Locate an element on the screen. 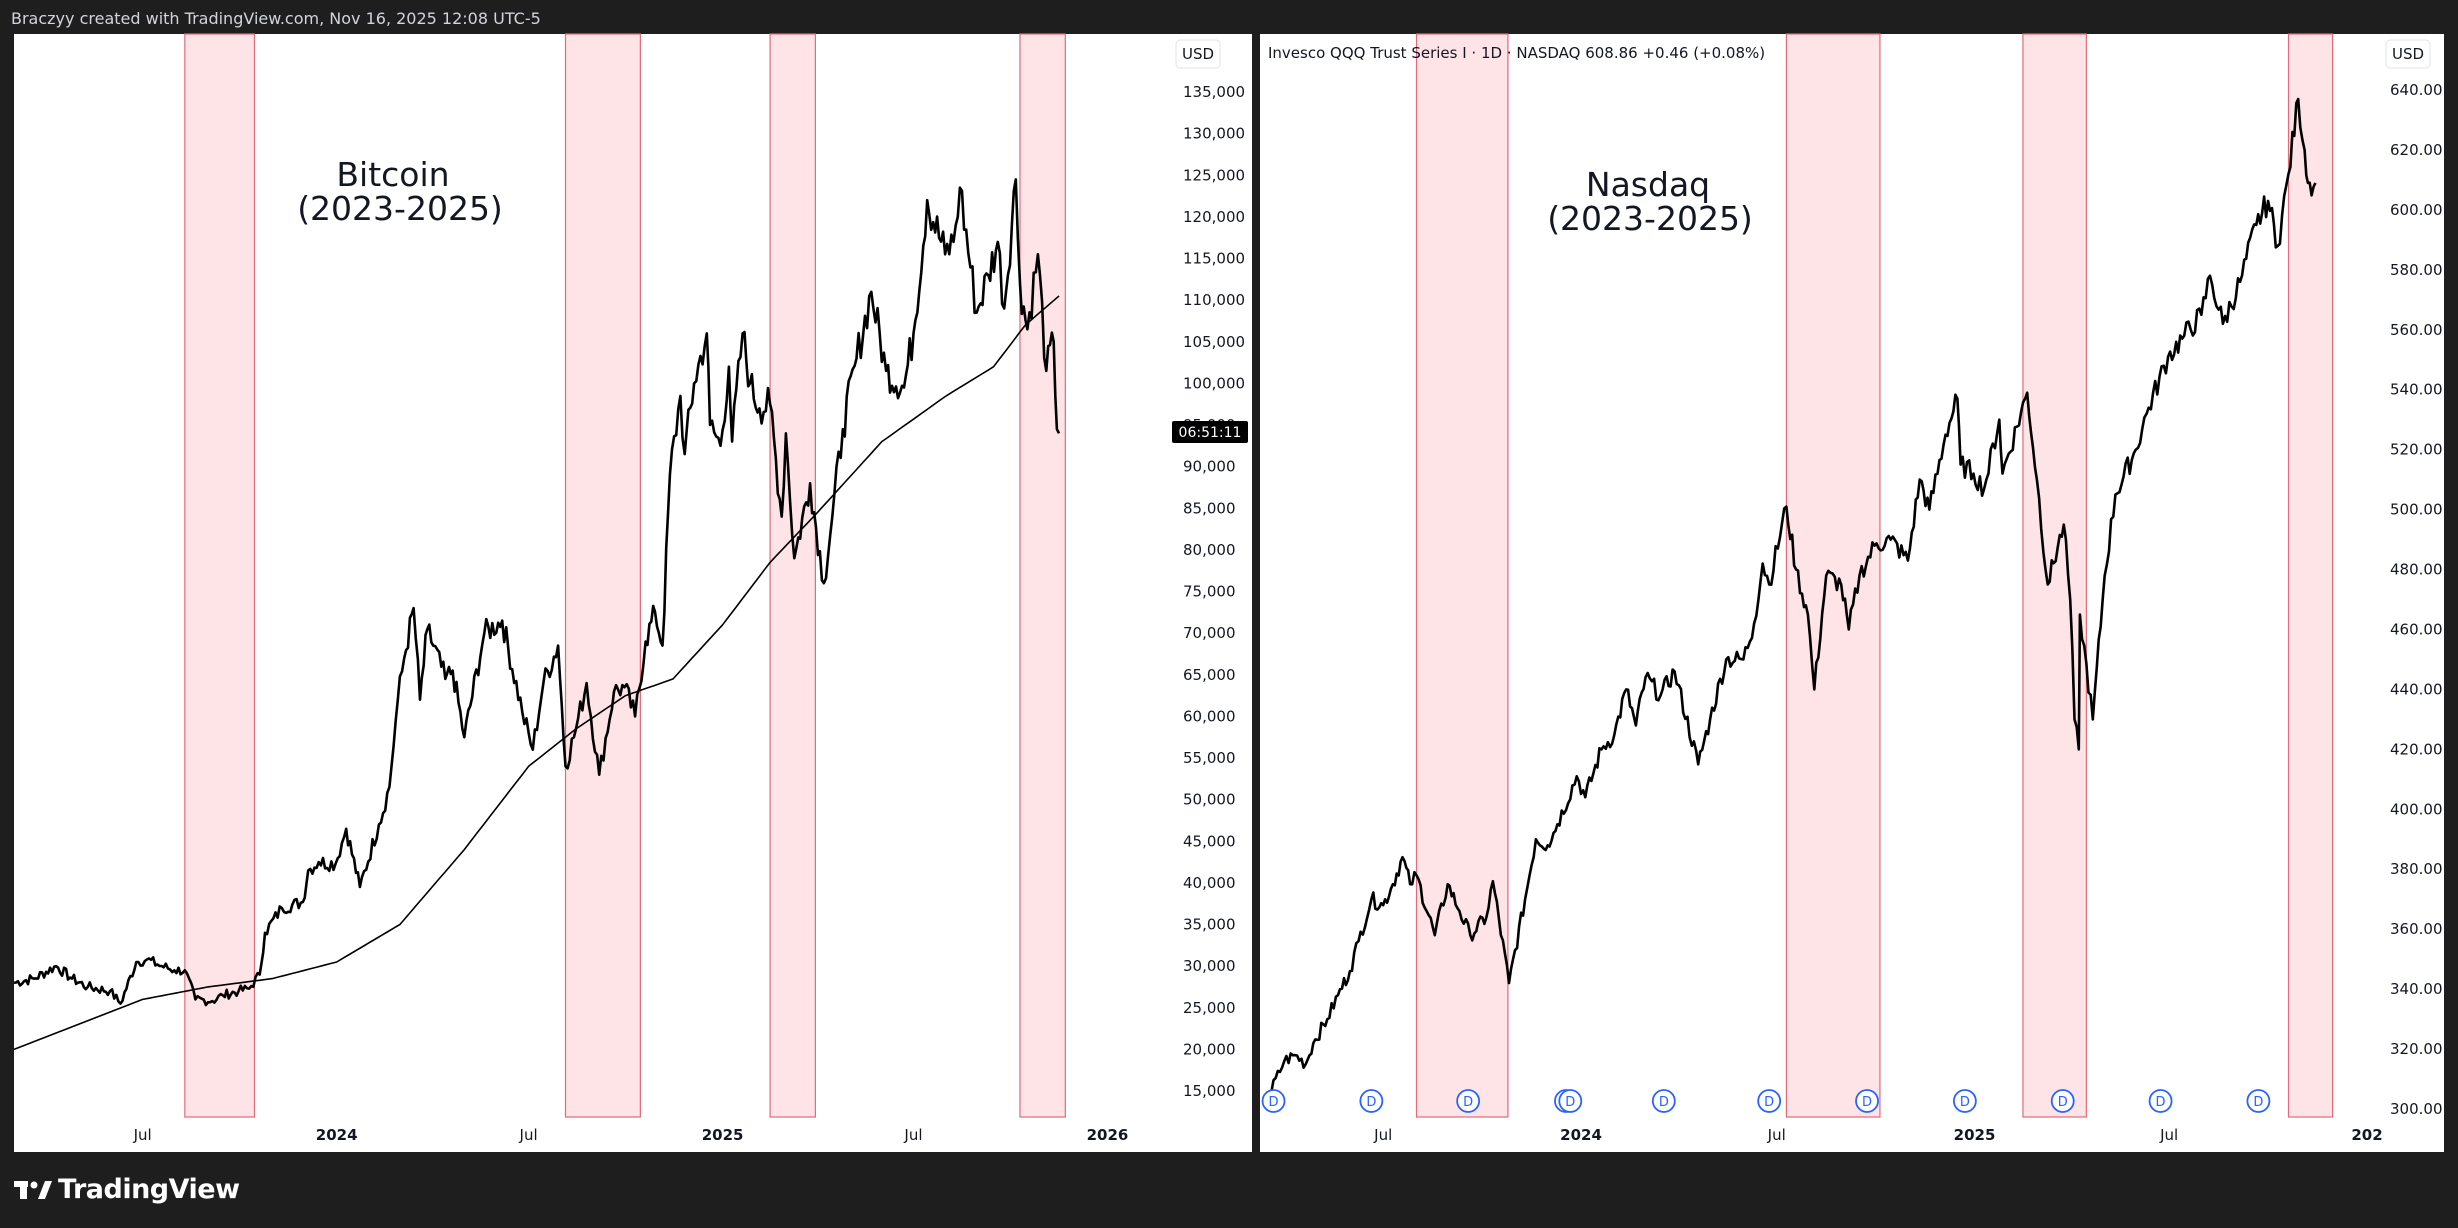 Image resolution: width=2458 pixels, height=1228 pixels. btc-y-tick-label: 30,000 is located at coordinates (1209, 966).